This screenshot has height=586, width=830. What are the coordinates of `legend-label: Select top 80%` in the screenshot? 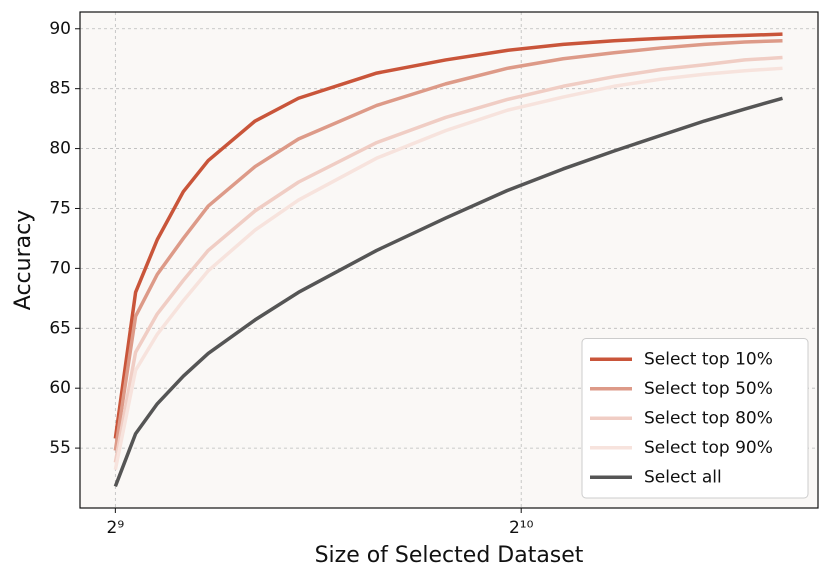 It's located at (708, 418).